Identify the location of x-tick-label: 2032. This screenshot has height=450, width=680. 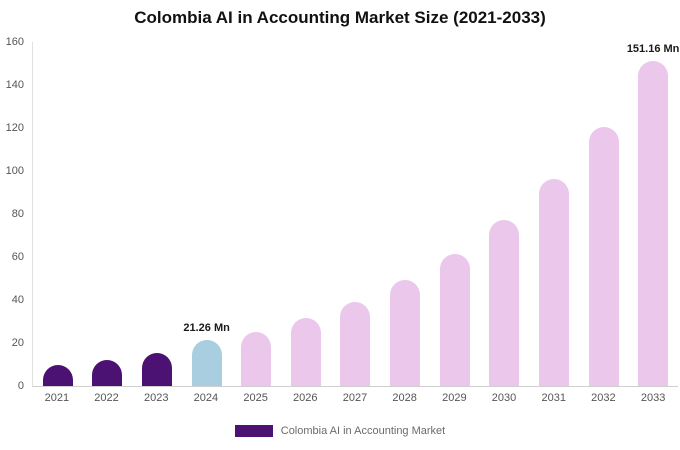
(603, 398).